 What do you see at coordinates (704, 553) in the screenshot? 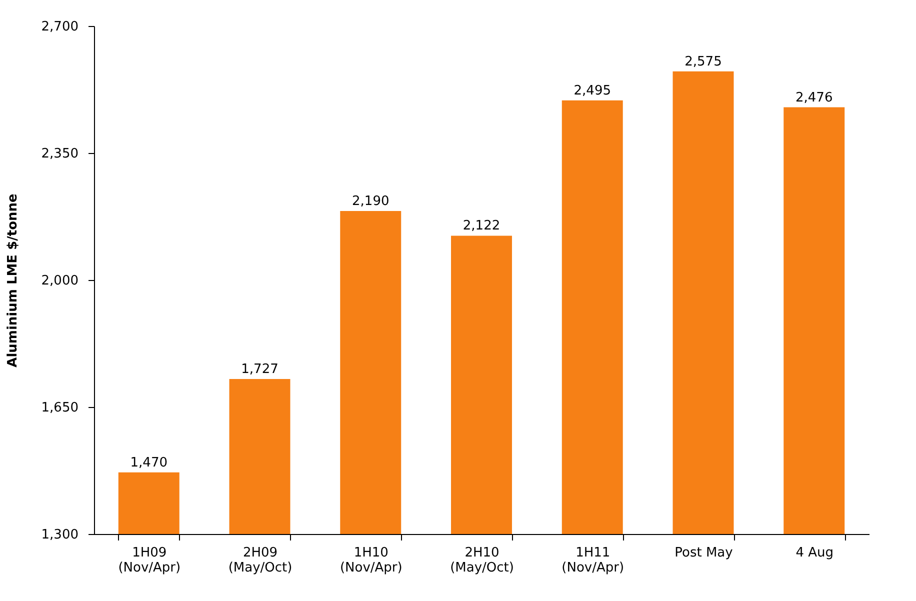
I see `x-tick-label: Post May` at bounding box center [704, 553].